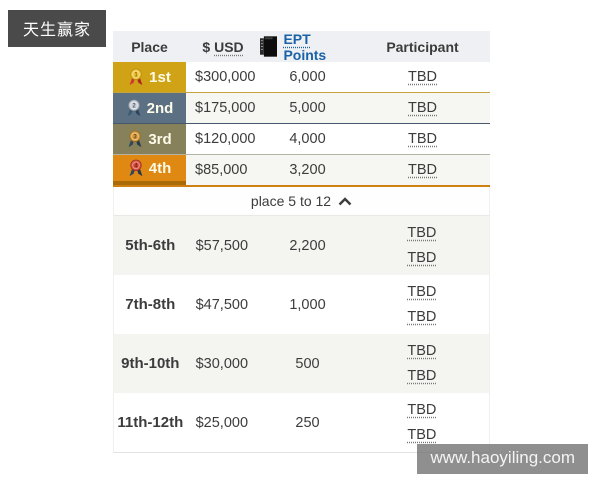  I want to click on place-cell-1st: 1 1st, so click(149, 77).